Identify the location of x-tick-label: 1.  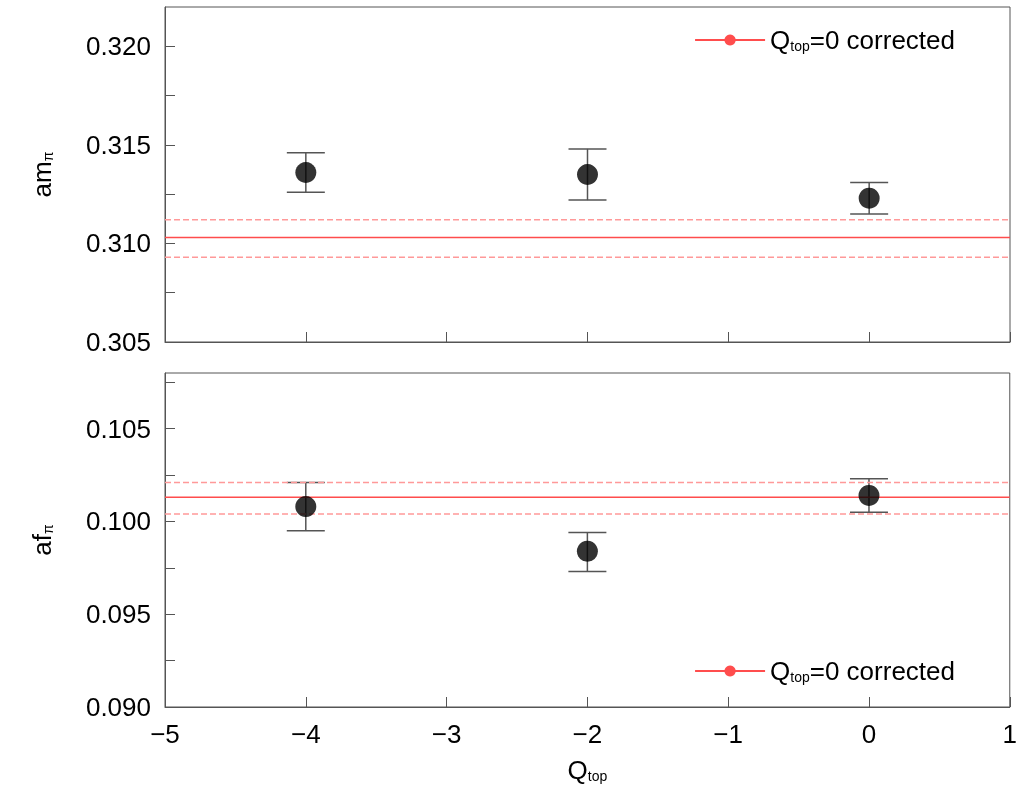
(1009, 734).